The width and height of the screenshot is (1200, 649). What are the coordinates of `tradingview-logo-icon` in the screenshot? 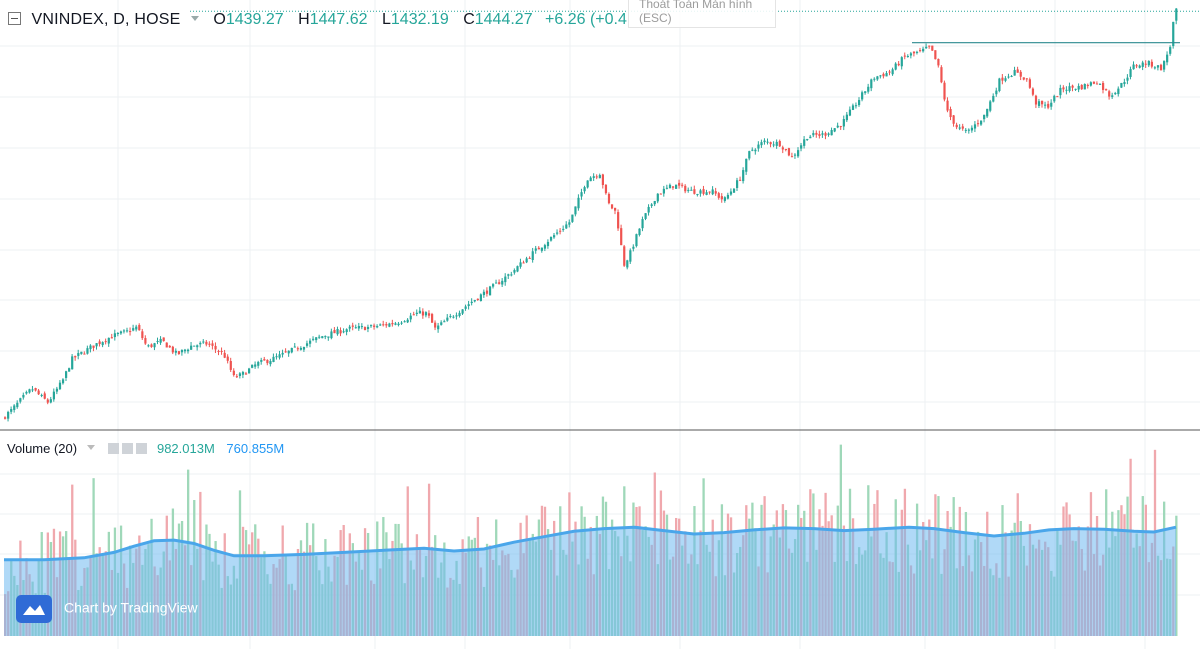 It's located at (34, 609).